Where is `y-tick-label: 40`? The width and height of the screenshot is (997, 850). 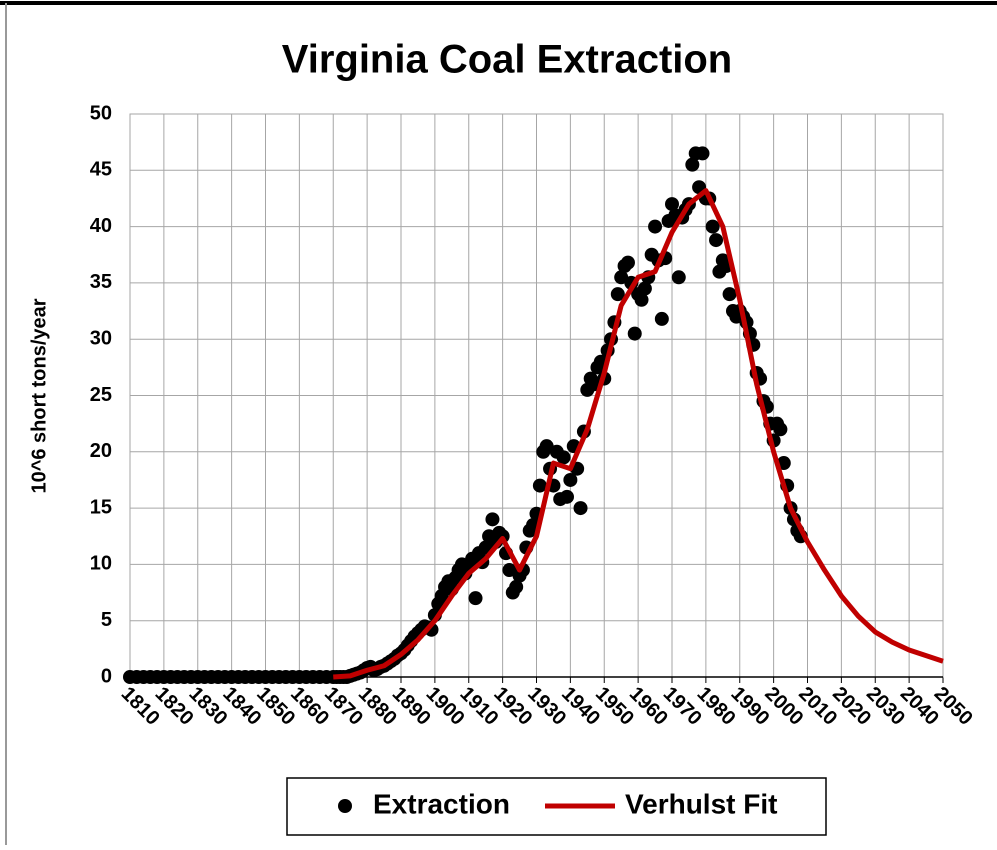 y-tick-label: 40 is located at coordinates (101, 226).